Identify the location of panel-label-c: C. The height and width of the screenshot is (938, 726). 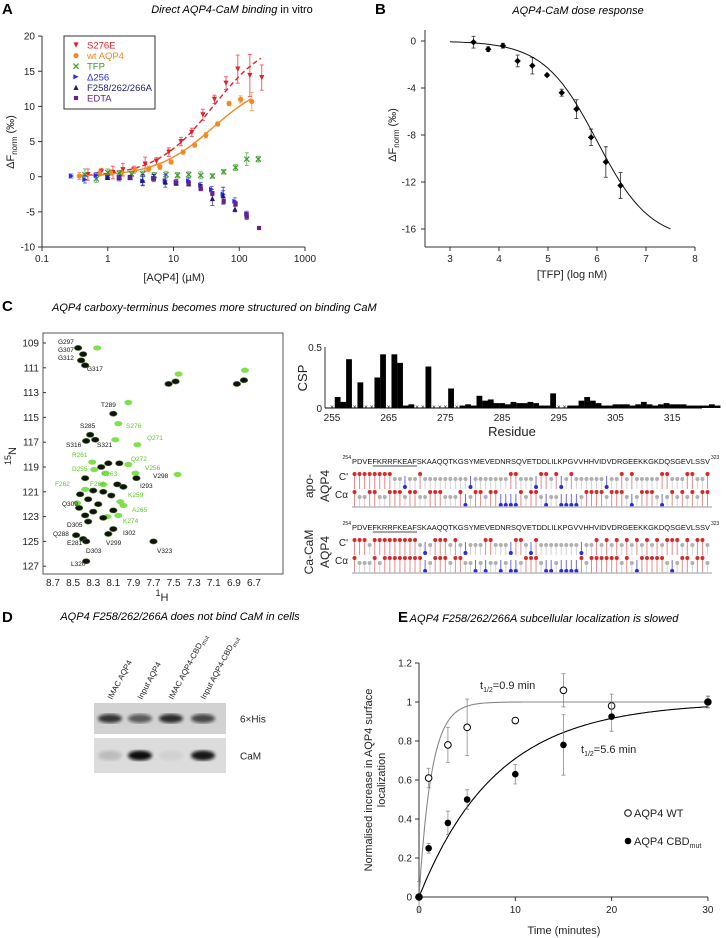
(7, 306).